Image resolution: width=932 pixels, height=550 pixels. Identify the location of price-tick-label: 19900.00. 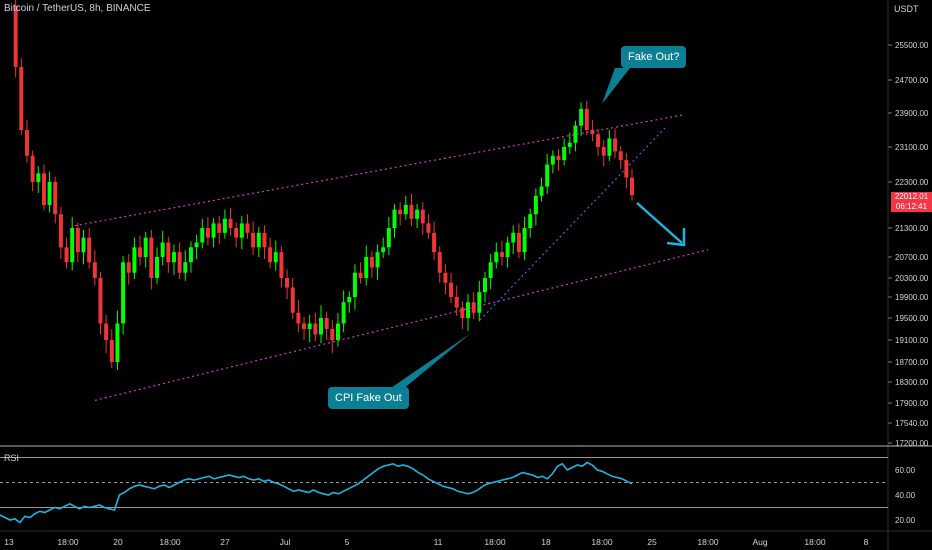
(912, 297).